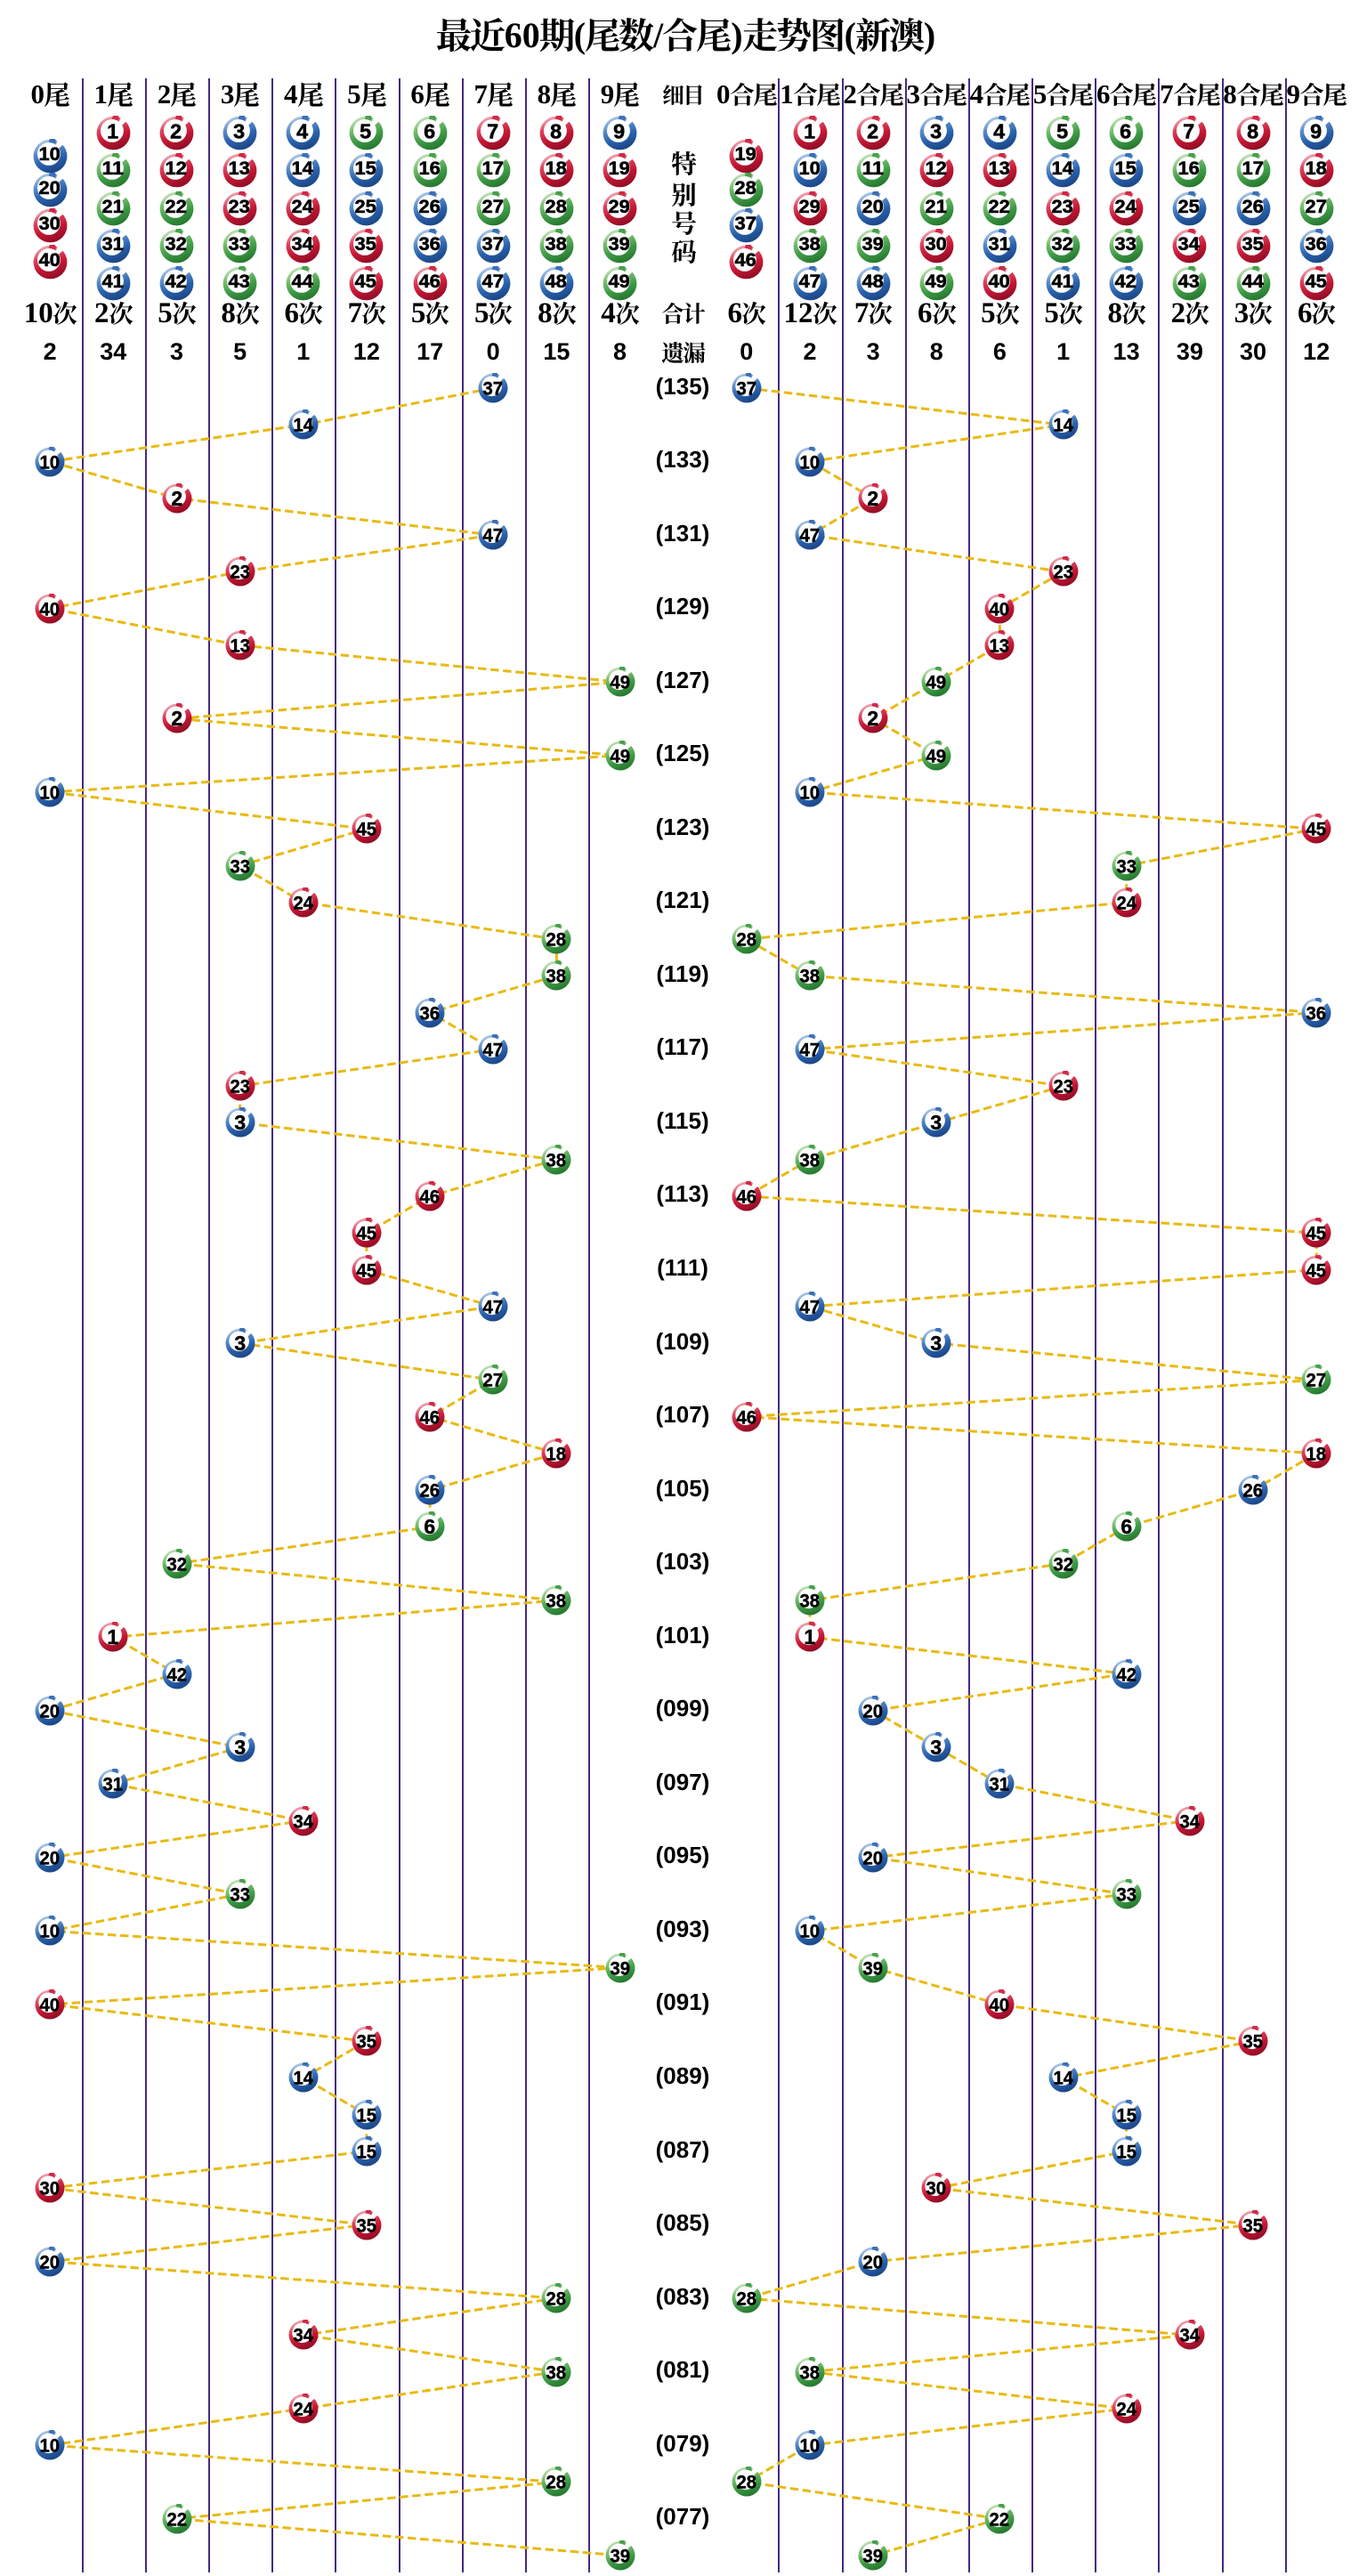  Describe the element at coordinates (50, 2188) in the screenshot. I see `svg-text: 30` at that location.